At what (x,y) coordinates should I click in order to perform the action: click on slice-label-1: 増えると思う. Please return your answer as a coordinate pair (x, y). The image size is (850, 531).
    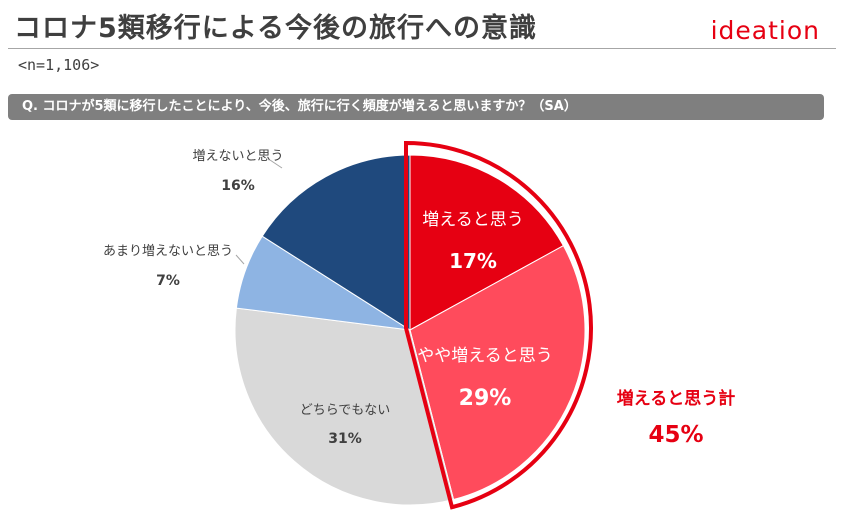
    Looking at the image, I should click on (473, 220).